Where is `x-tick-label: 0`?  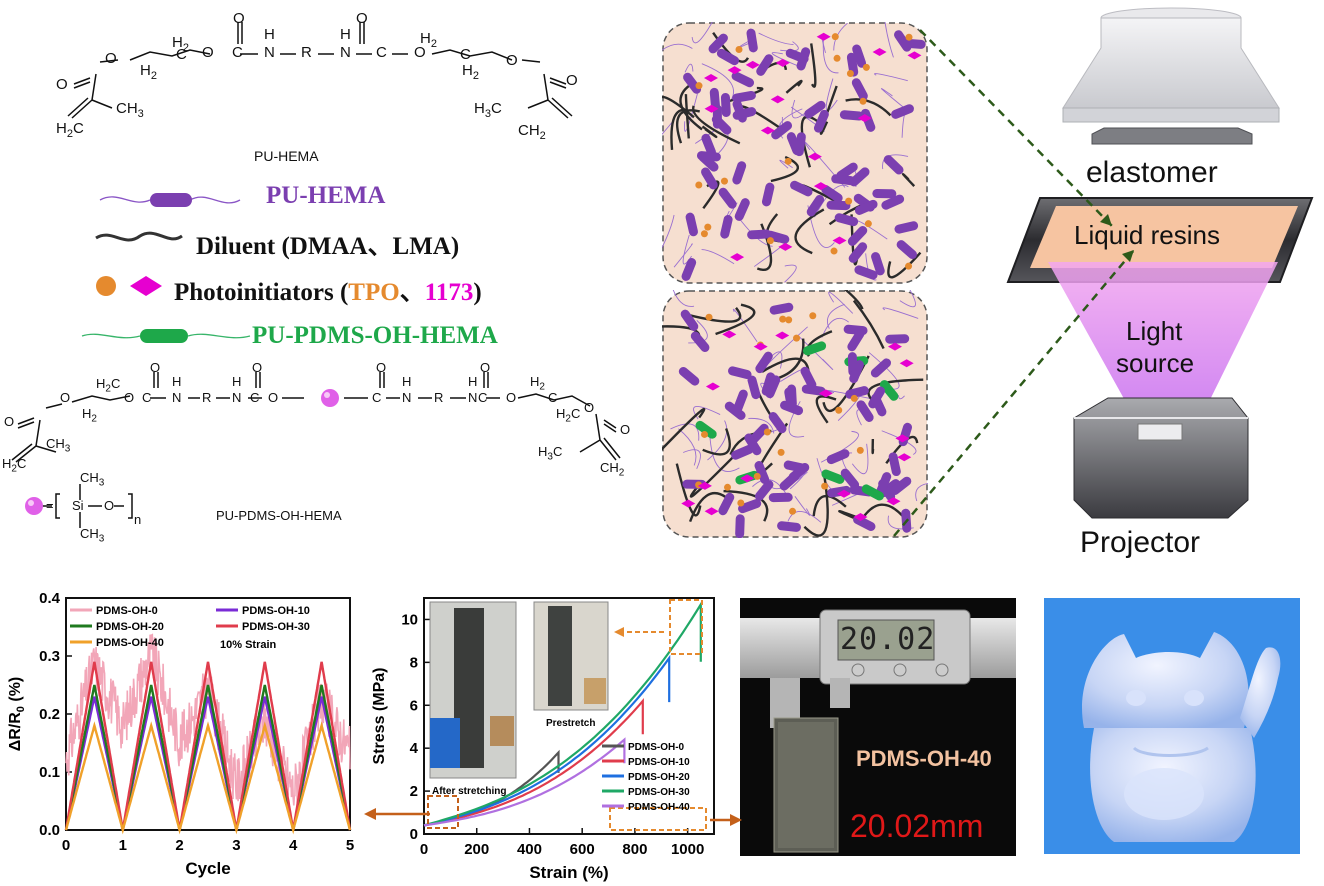 x-tick-label: 0 is located at coordinates (66, 845).